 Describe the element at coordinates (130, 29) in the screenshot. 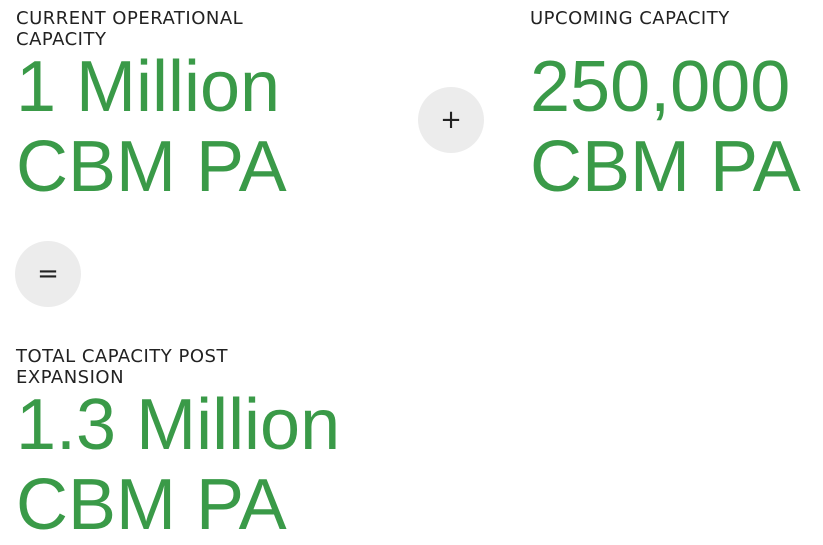

I see `label: CURRENT OPERATIONAL CAPACITY` at that location.